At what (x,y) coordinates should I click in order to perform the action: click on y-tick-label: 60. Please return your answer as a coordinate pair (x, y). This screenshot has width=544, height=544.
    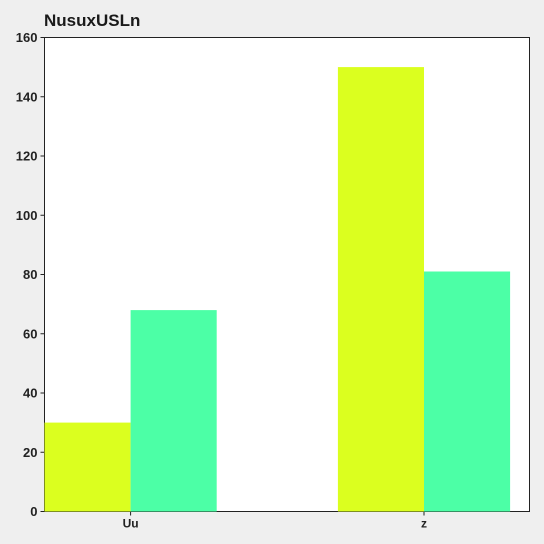
    Looking at the image, I should click on (30, 333).